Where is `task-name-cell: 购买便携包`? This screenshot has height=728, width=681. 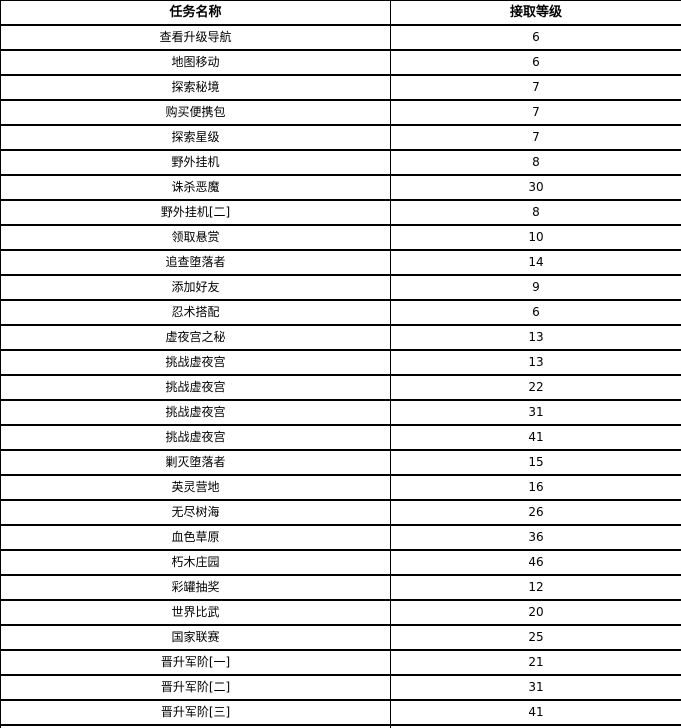
task-name-cell: 购买便携包 is located at coordinates (195, 112).